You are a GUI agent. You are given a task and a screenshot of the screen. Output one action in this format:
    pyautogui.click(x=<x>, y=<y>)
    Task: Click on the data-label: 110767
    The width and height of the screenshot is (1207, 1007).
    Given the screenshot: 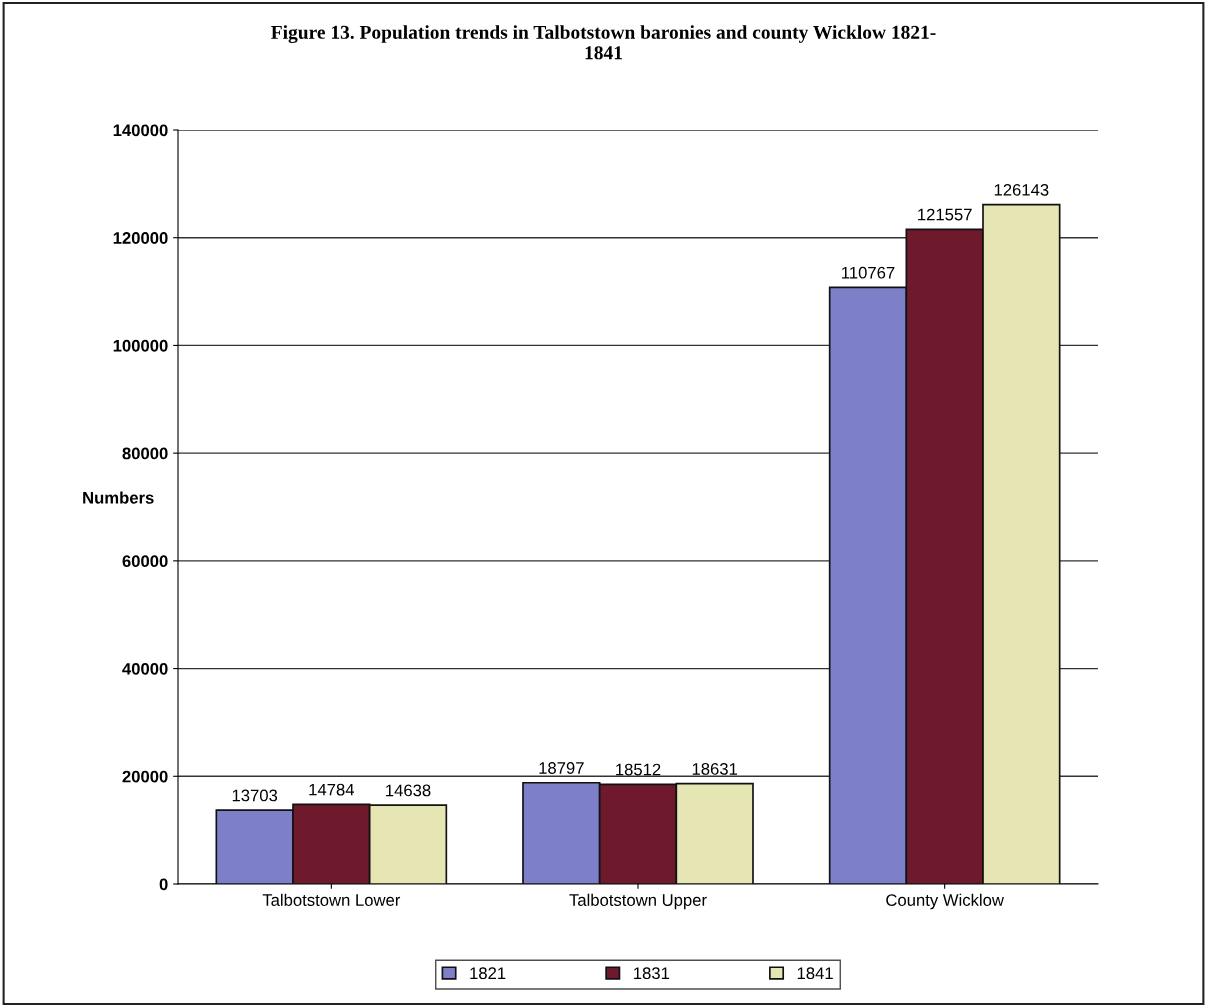 What is the action you would take?
    pyautogui.click(x=868, y=272)
    